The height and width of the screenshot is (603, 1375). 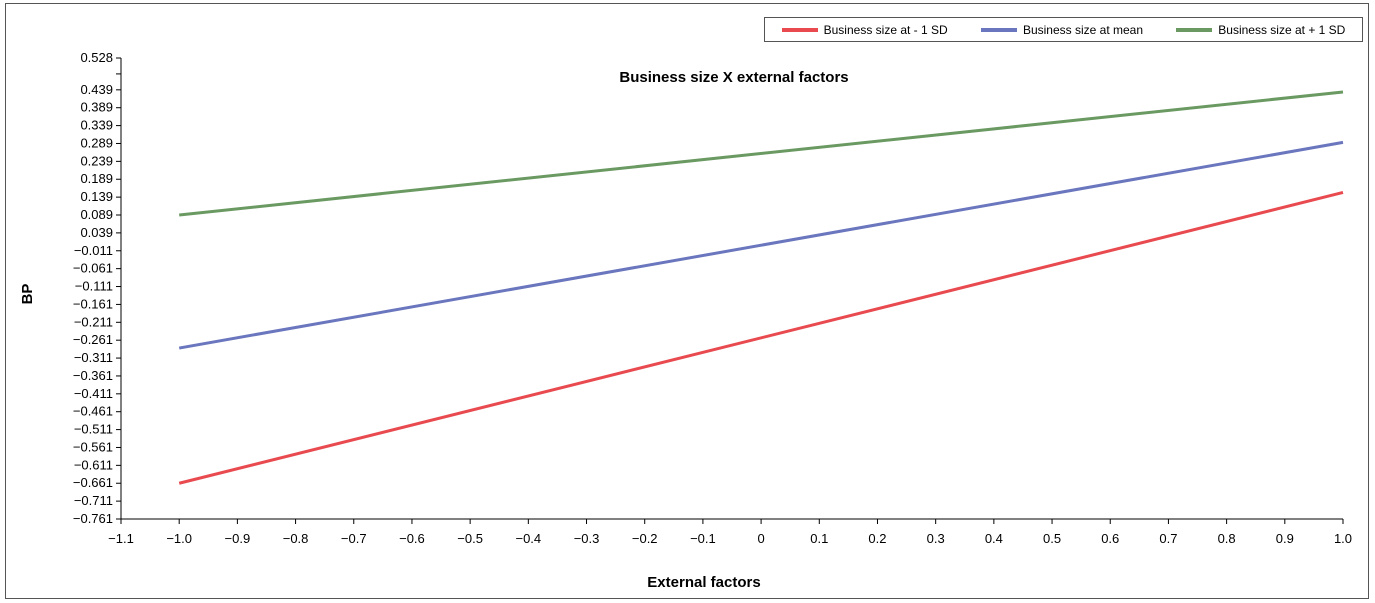 What do you see at coordinates (93, 357) in the screenshot?
I see `y-tick-label: −0.311` at bounding box center [93, 357].